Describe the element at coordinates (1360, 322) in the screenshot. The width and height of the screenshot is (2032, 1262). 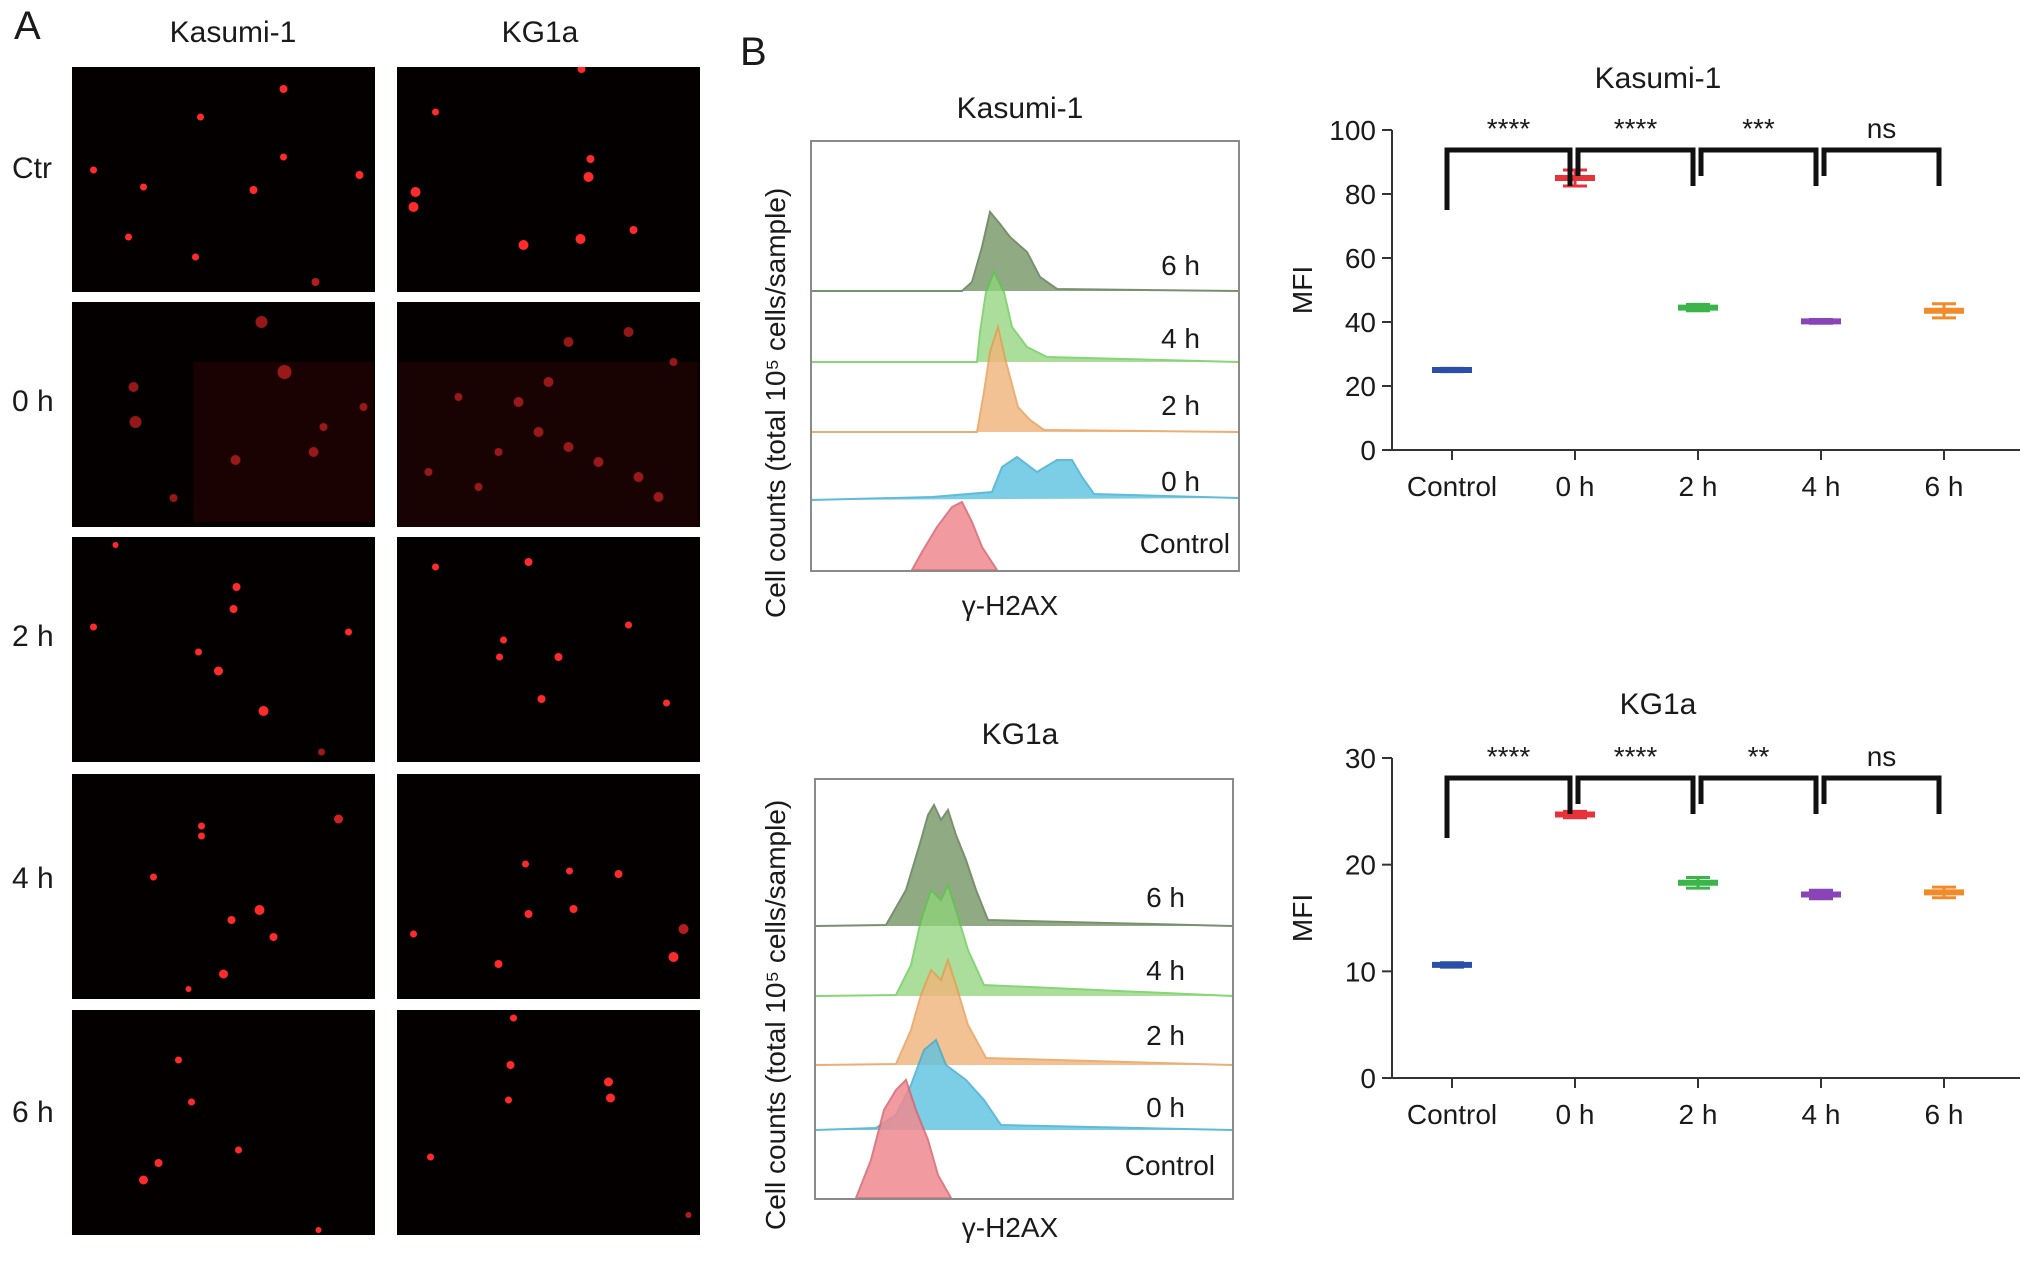
I see `y-tick-label: 40` at that location.